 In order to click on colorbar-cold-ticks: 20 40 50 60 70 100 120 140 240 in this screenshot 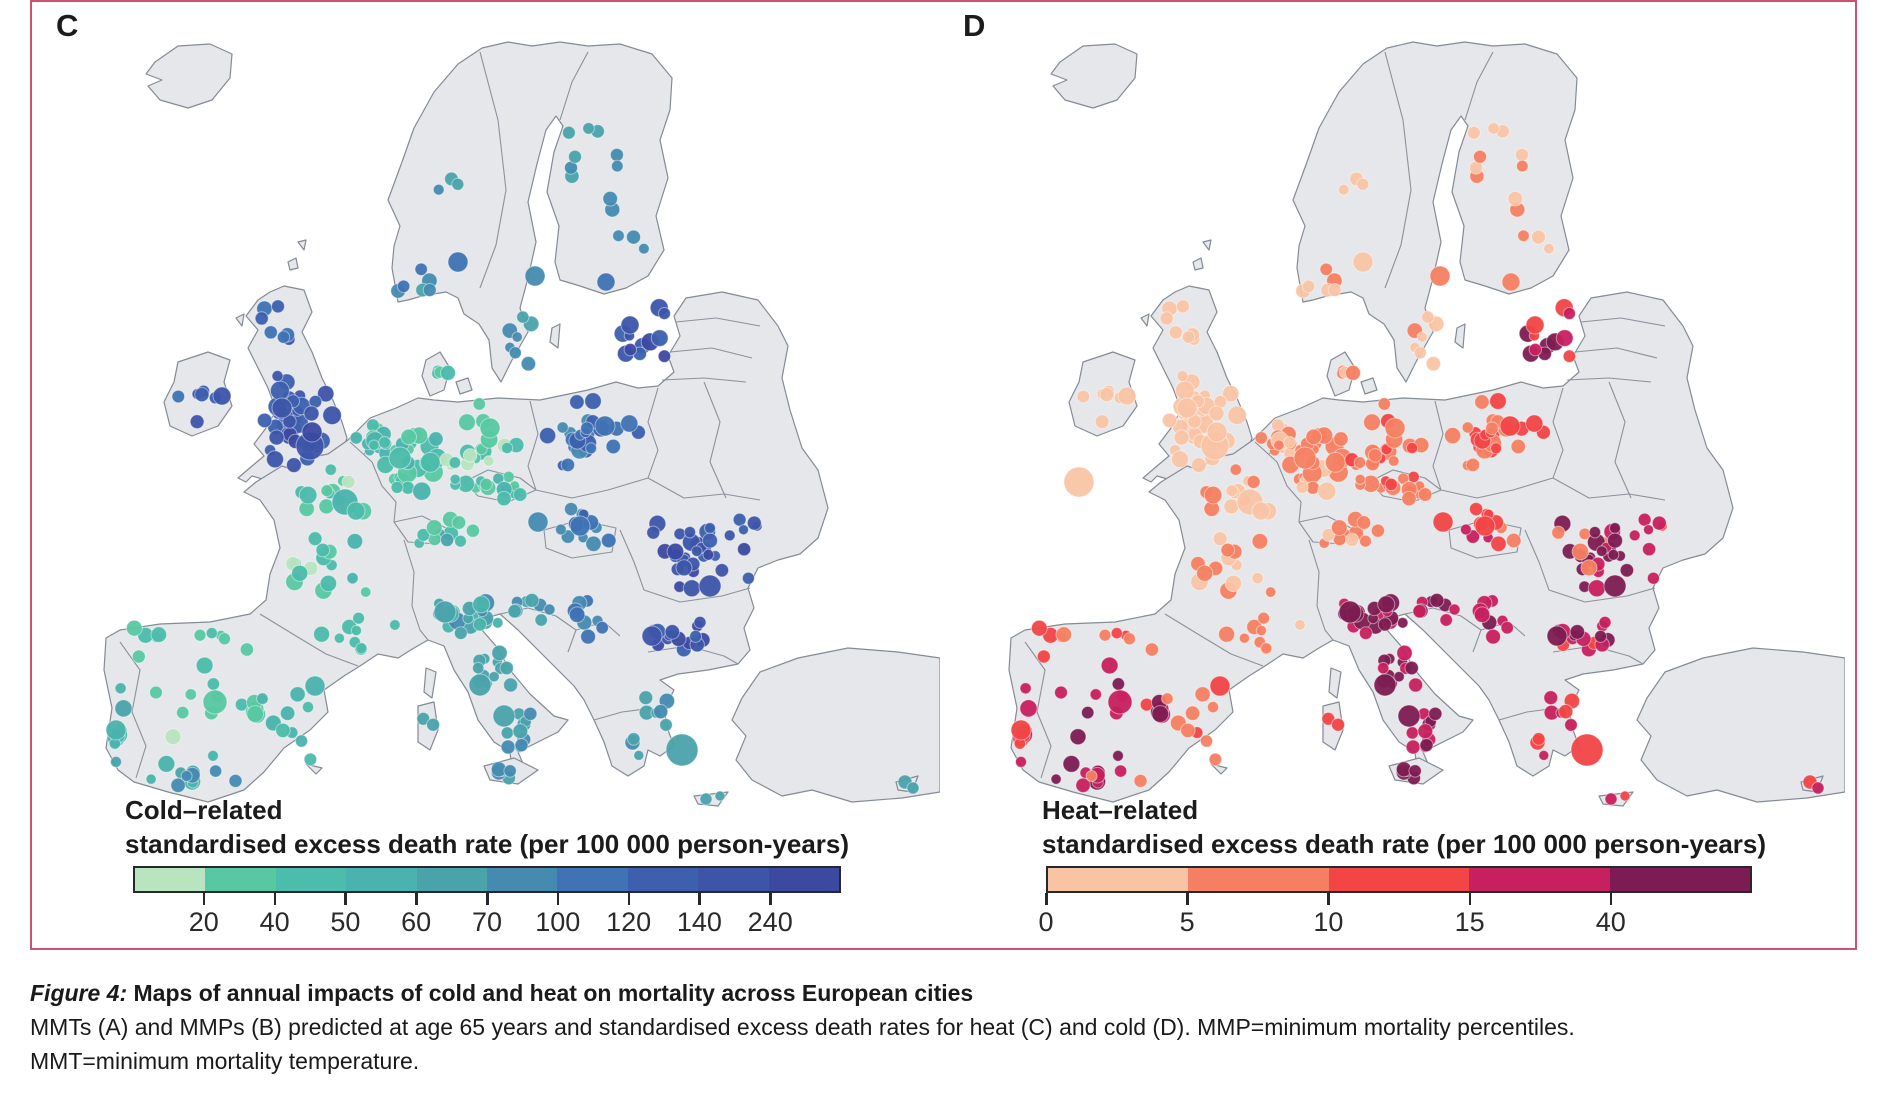, I will do `click(485, 915)`.